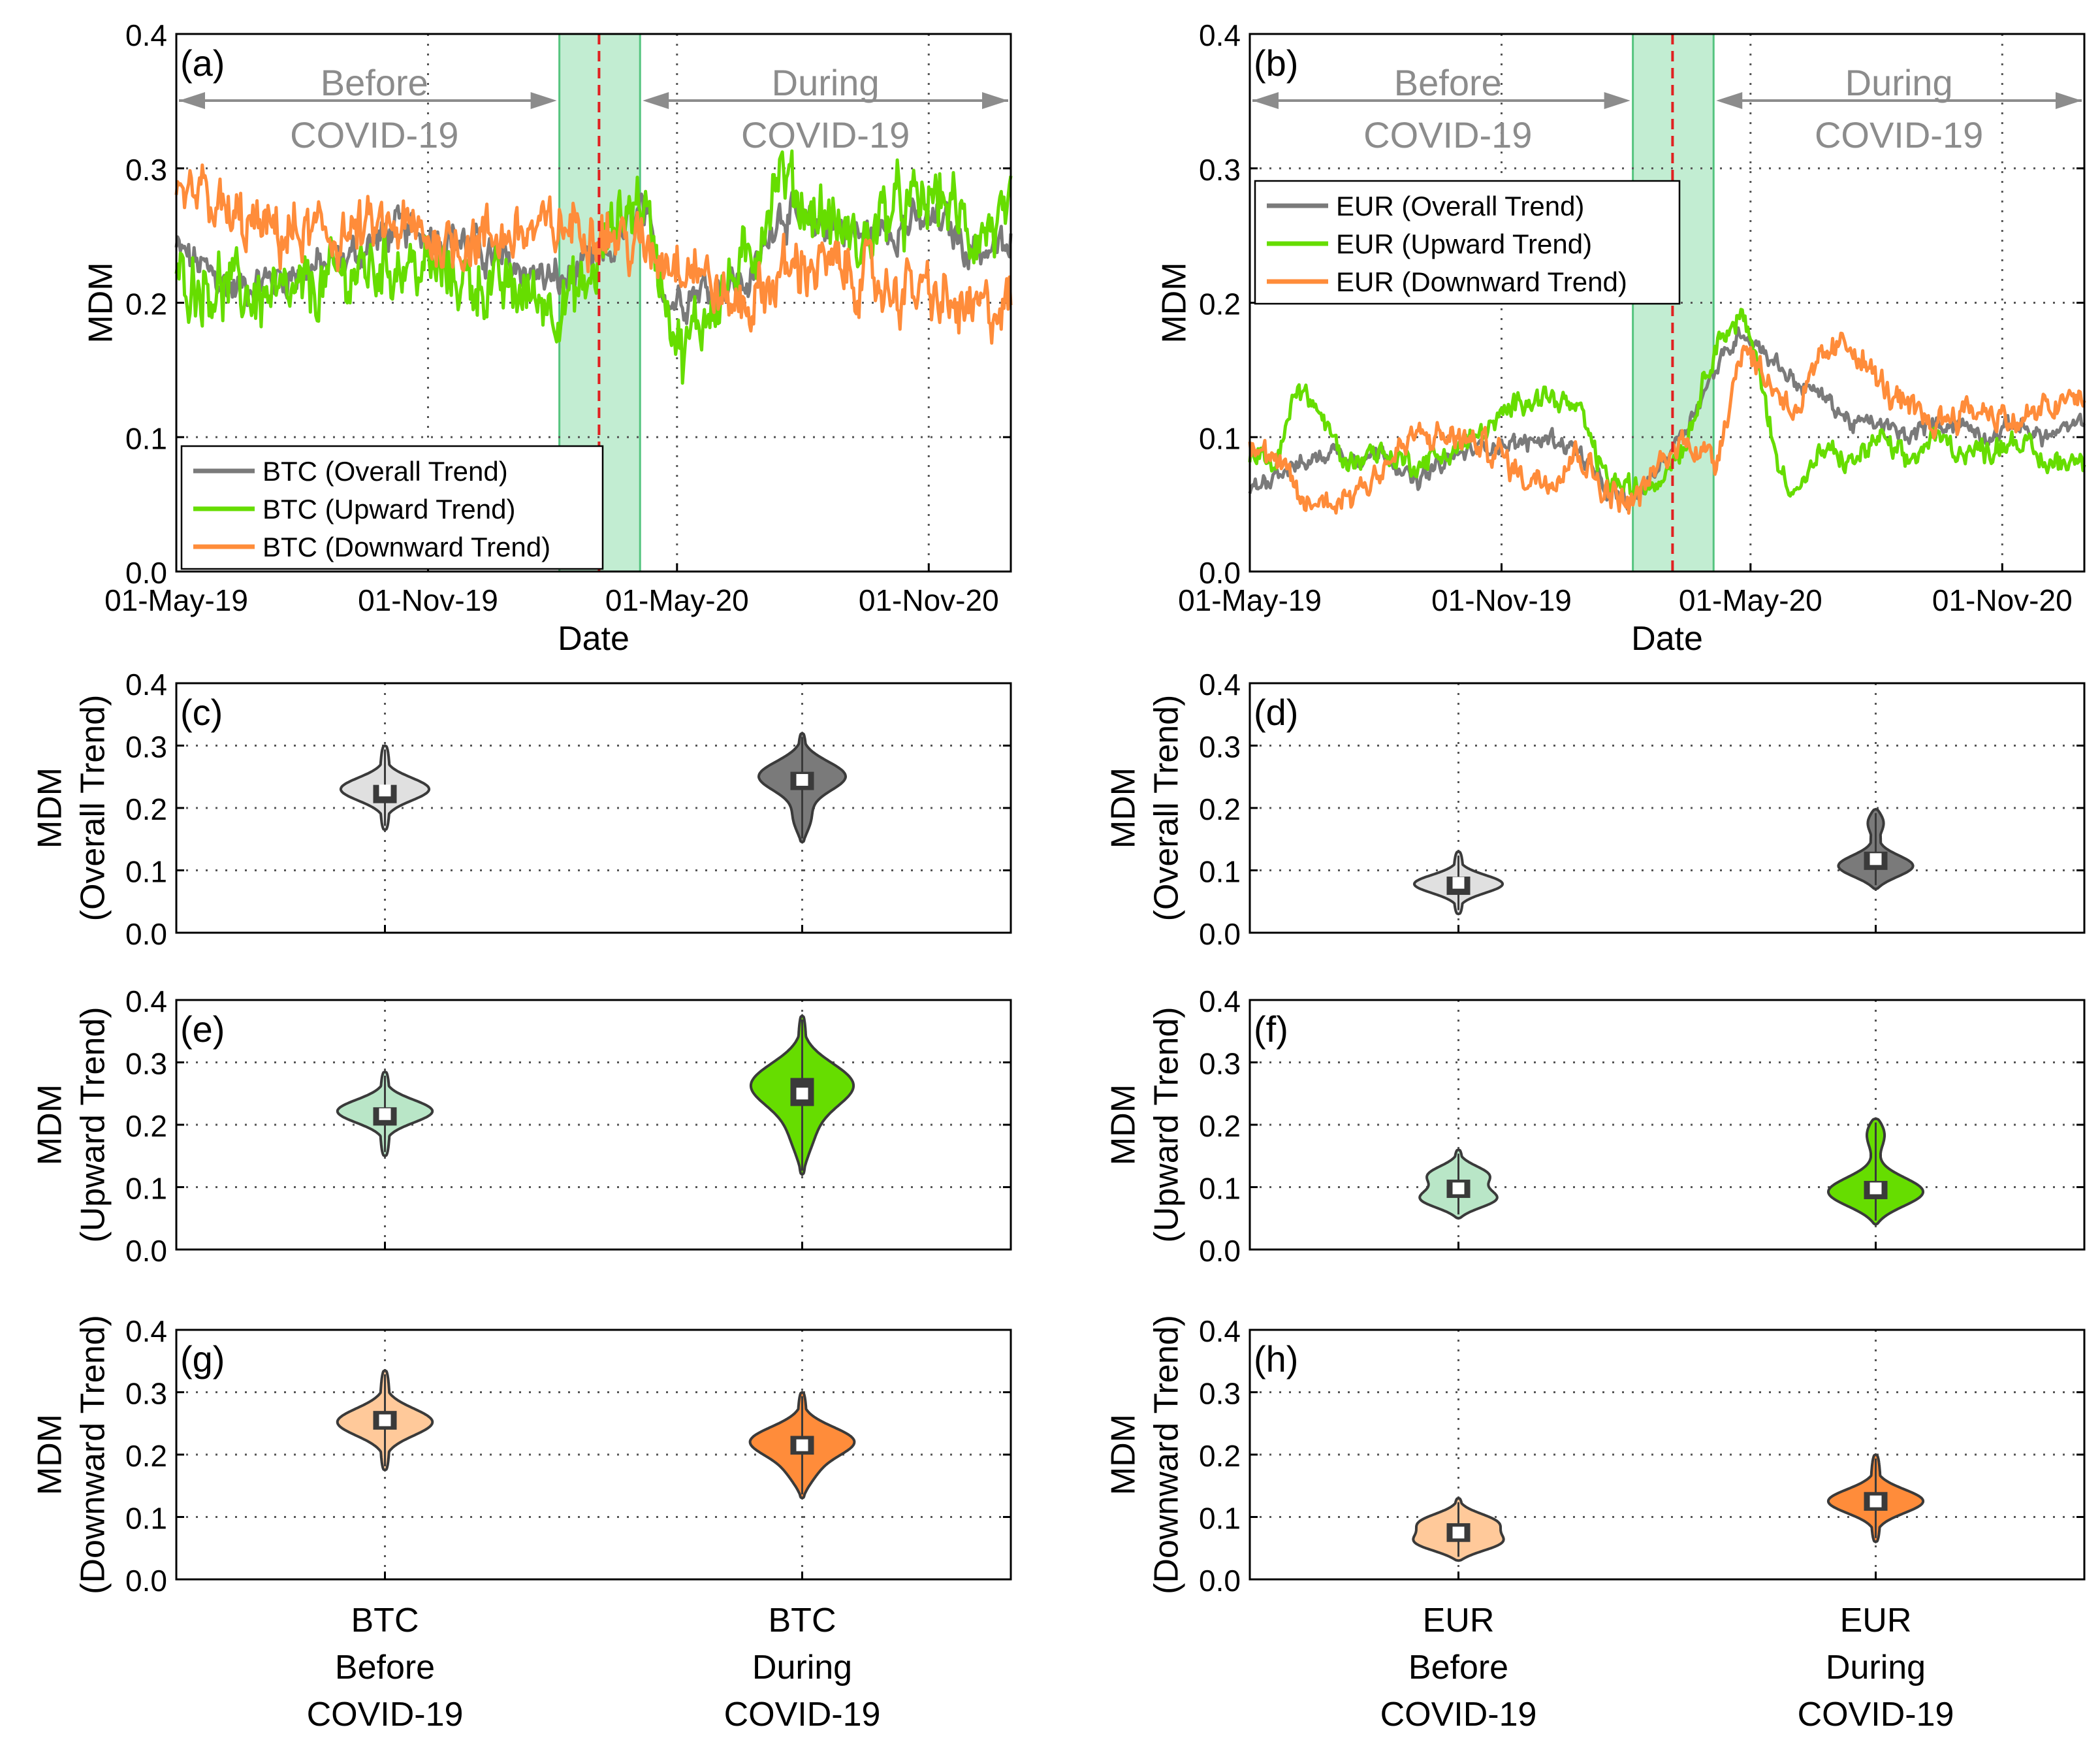 The height and width of the screenshot is (1742, 2100). I want to click on panel-c-ytick-label: 0.2, so click(146, 809).